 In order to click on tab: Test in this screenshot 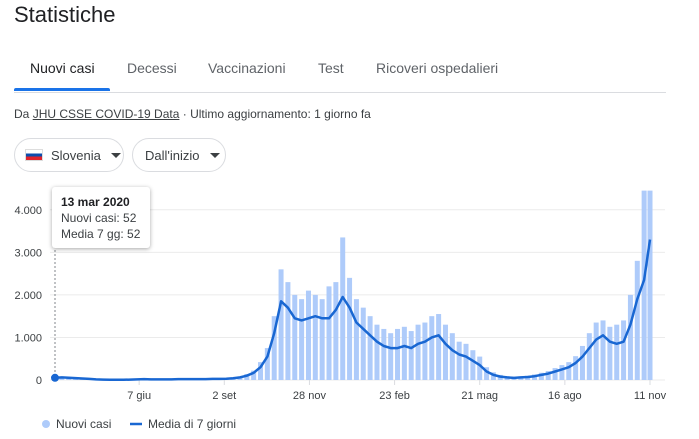, I will do `click(331, 68)`.